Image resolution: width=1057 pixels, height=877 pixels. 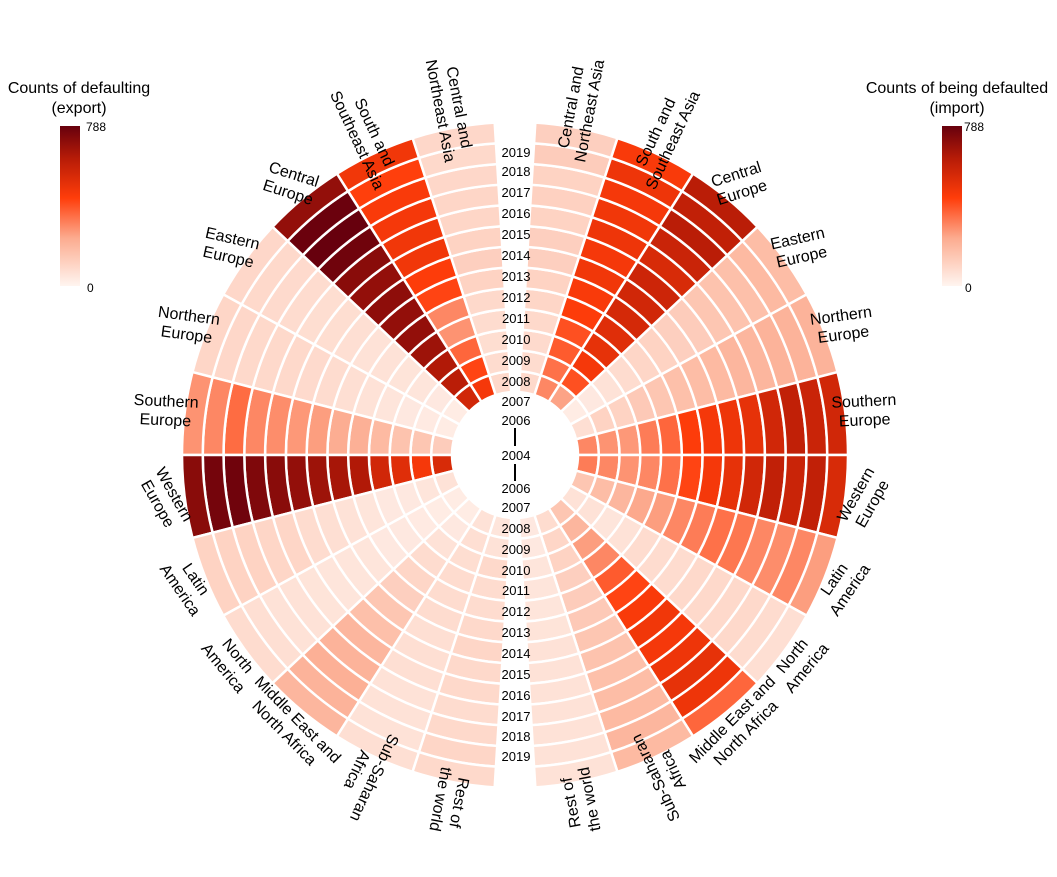 I want to click on year-label-2004: 2004, so click(x=516, y=455).